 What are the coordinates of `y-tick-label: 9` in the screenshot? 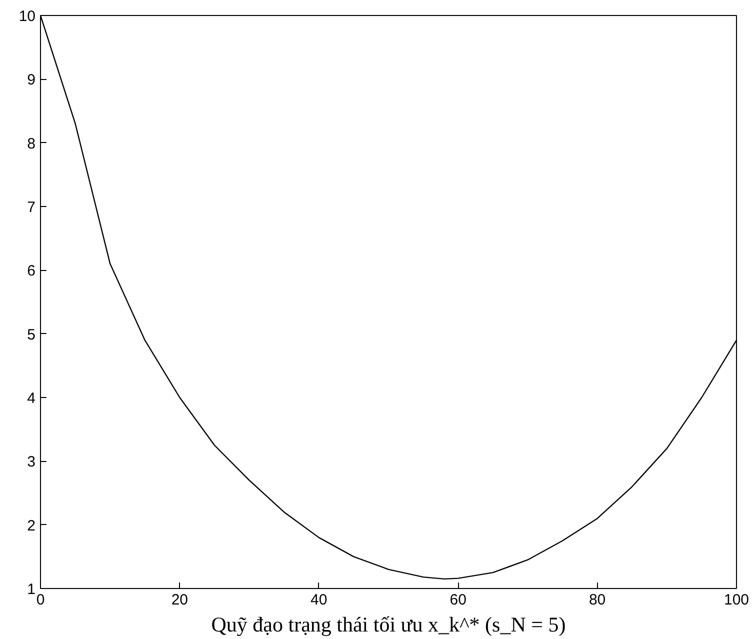 It's located at (31, 80).